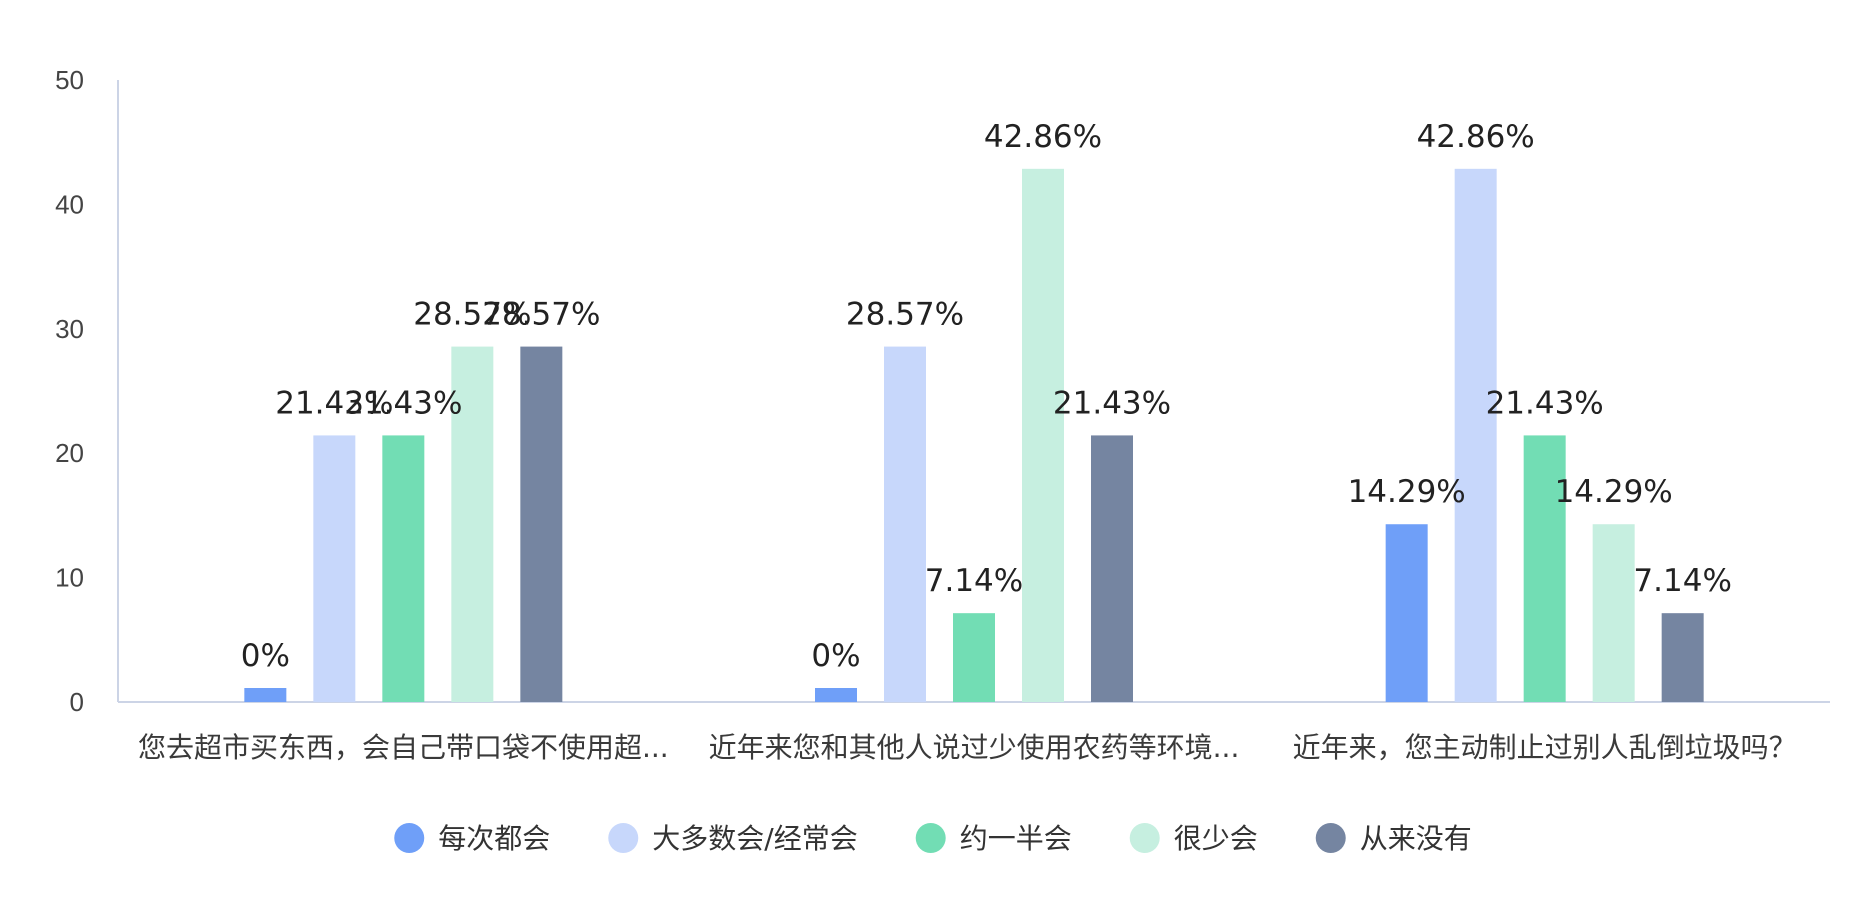 Image resolution: width=1866 pixels, height=923 pixels. Describe the element at coordinates (1545, 747) in the screenshot. I see `x-category-label: 近年来，您主动制止过别人乱倒垃圾吗？` at that location.